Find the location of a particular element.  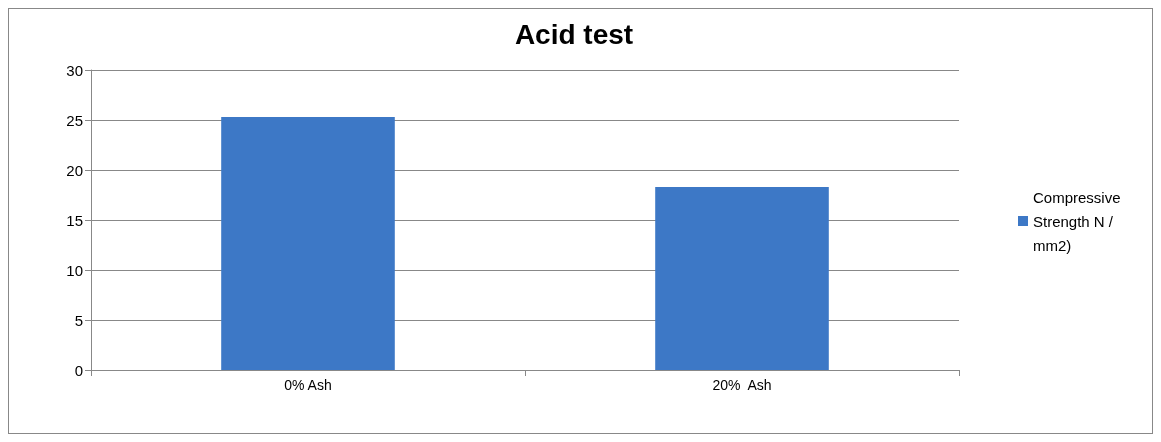

y-tick-label: 0 is located at coordinates (78, 370).